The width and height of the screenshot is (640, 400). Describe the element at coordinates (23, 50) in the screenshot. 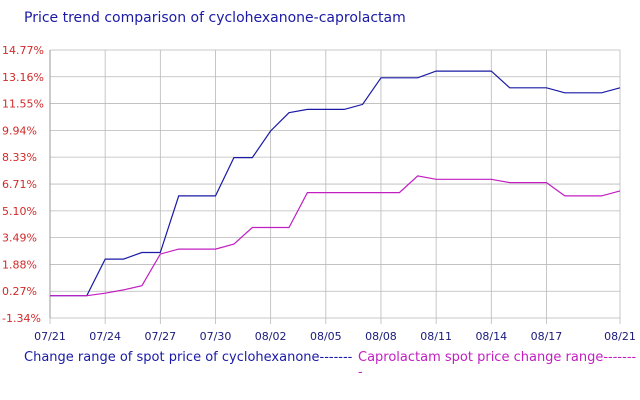

I see `y-tick-label: 14.77%` at that location.